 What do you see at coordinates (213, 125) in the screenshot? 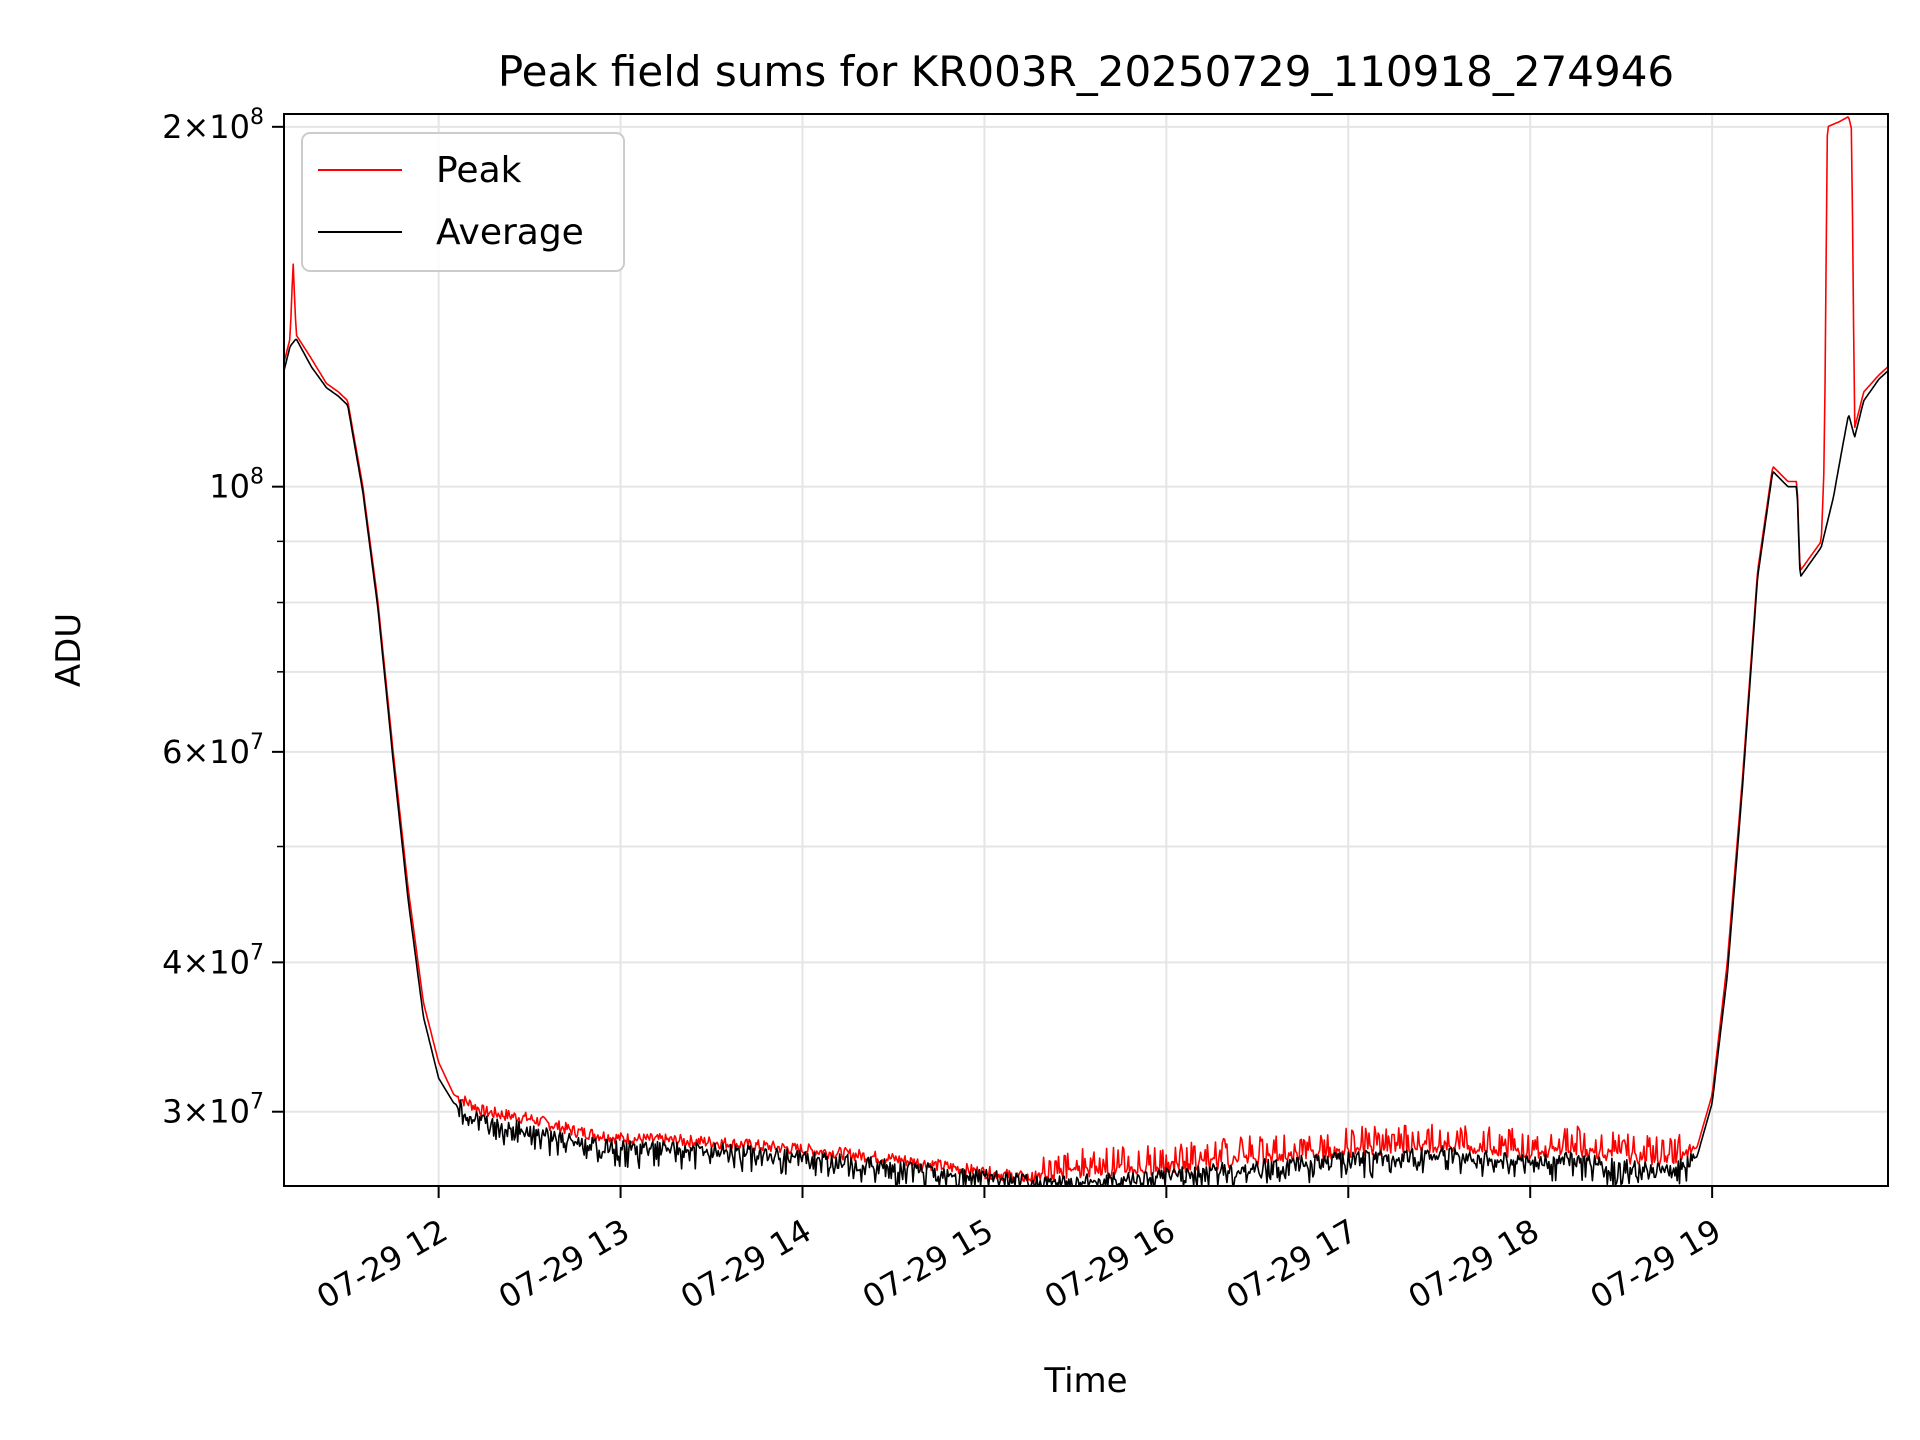
I see `y-tick-label: 2×108` at bounding box center [213, 125].